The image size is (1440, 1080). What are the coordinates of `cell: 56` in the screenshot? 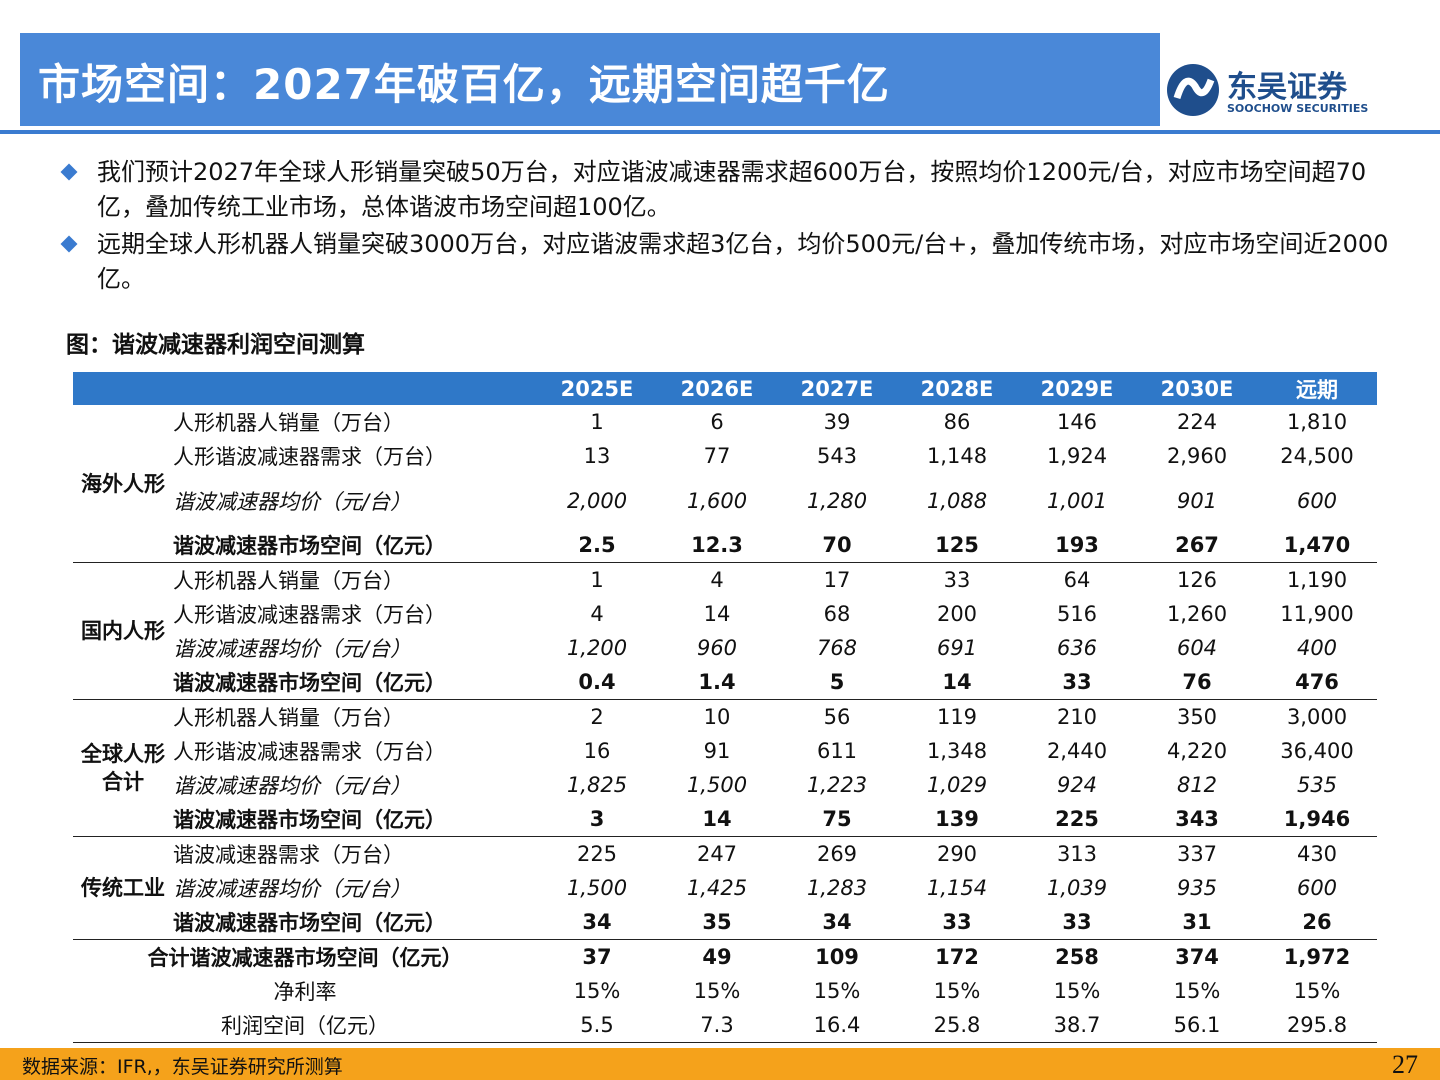 It's located at (837, 716).